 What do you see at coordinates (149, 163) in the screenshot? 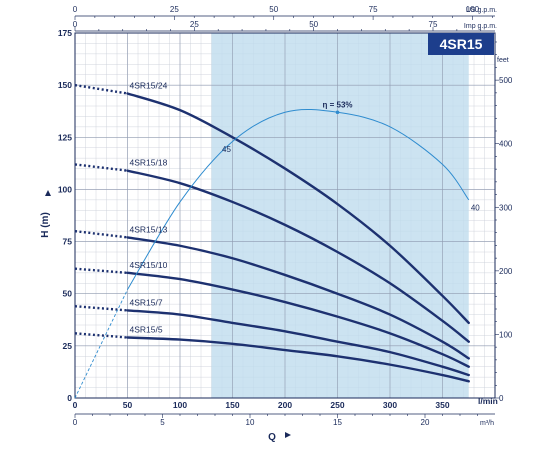
I see `series-label: 4SR15/18` at bounding box center [149, 163].